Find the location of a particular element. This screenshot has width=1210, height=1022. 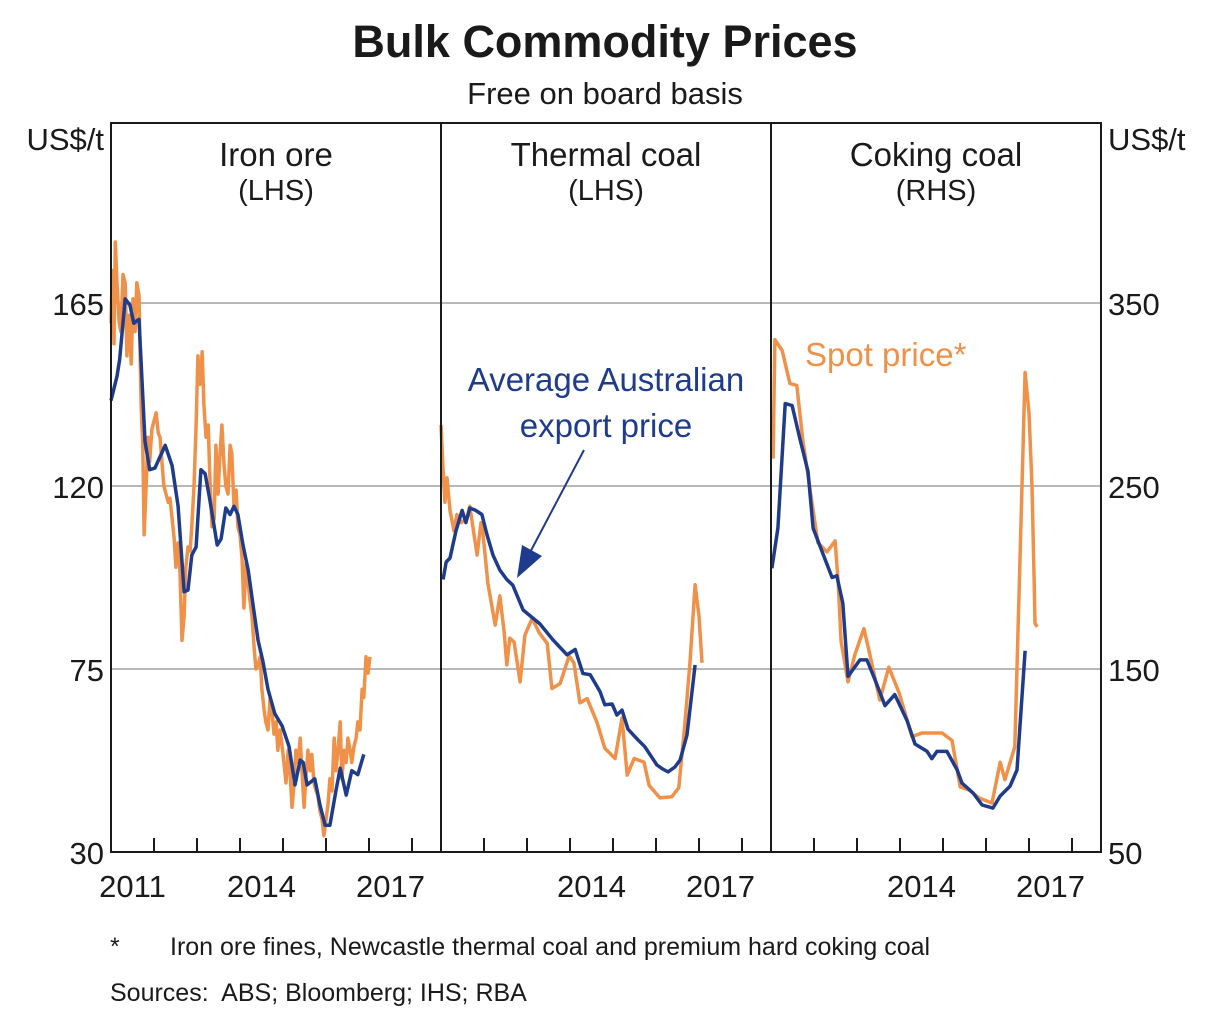

annotation-arrow-head is located at coordinates (529, 561).